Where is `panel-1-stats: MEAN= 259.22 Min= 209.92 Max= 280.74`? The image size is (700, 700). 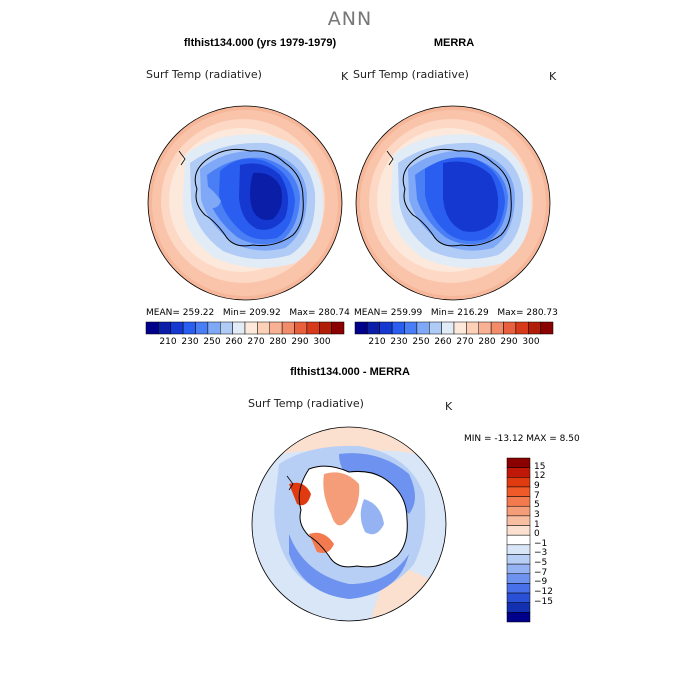
panel-1-stats: MEAN= 259.22 Min= 209.92 Max= 280.74 is located at coordinates (248, 313).